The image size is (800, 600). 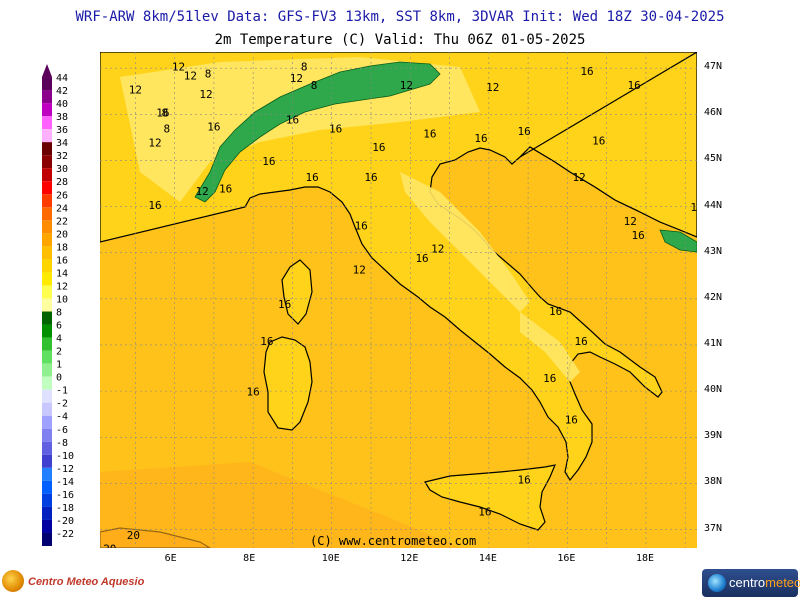 I want to click on sicily, so click(x=490, y=497).